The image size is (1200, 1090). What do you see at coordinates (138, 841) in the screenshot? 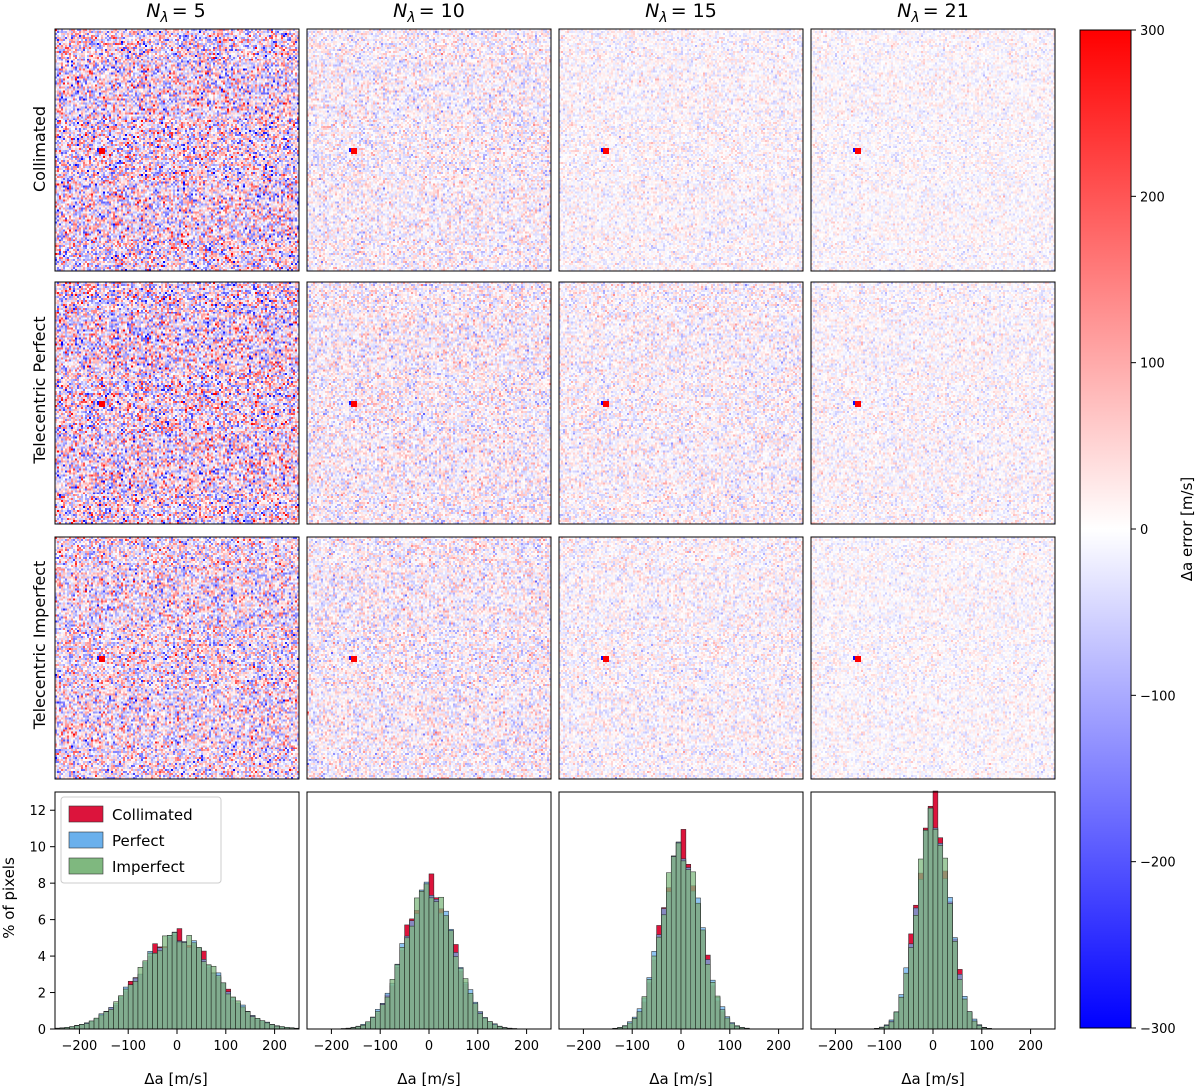
I see `legend-entry: Perfect` at bounding box center [138, 841].